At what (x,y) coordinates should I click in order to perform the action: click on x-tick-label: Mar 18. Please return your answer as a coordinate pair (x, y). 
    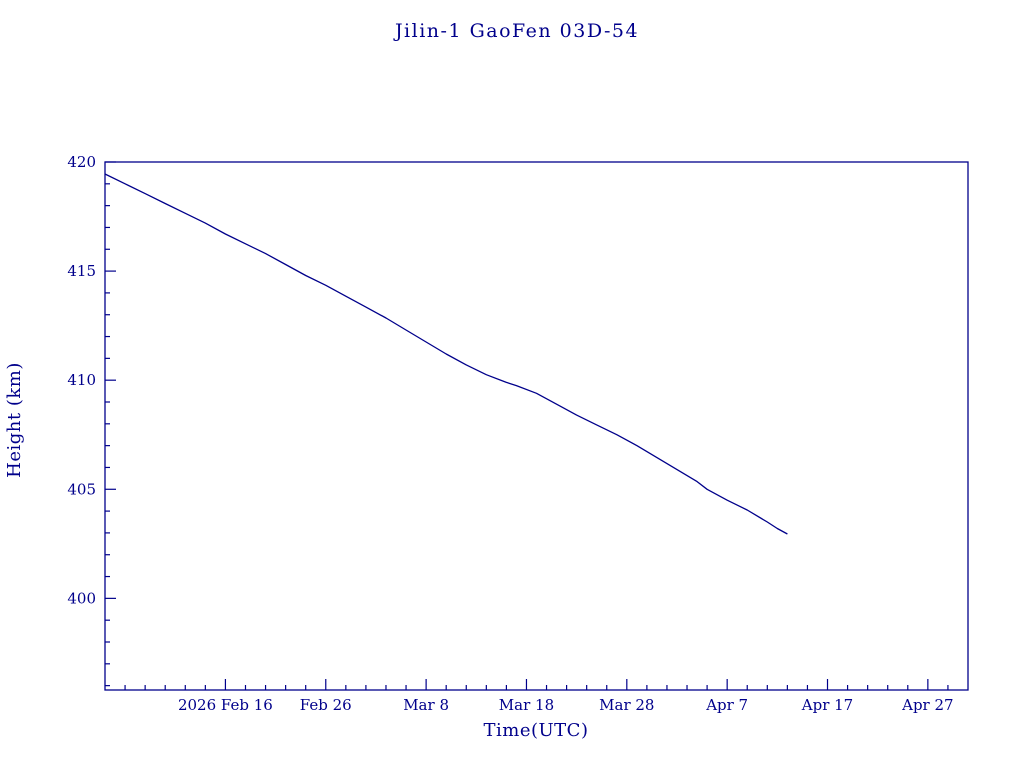
    Looking at the image, I should click on (526, 705).